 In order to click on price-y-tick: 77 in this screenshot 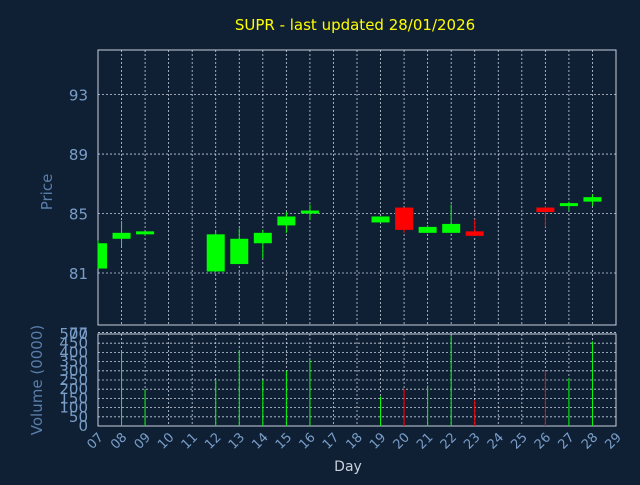, I will do `click(78, 333)`.